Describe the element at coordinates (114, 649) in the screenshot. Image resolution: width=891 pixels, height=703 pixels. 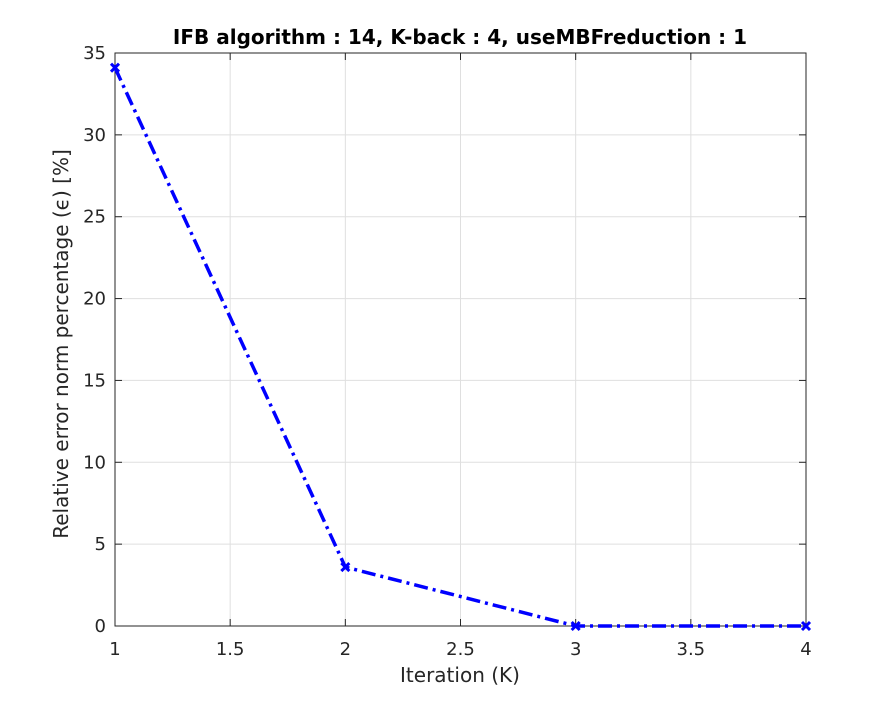
I see `x-tick-label: 1` at that location.